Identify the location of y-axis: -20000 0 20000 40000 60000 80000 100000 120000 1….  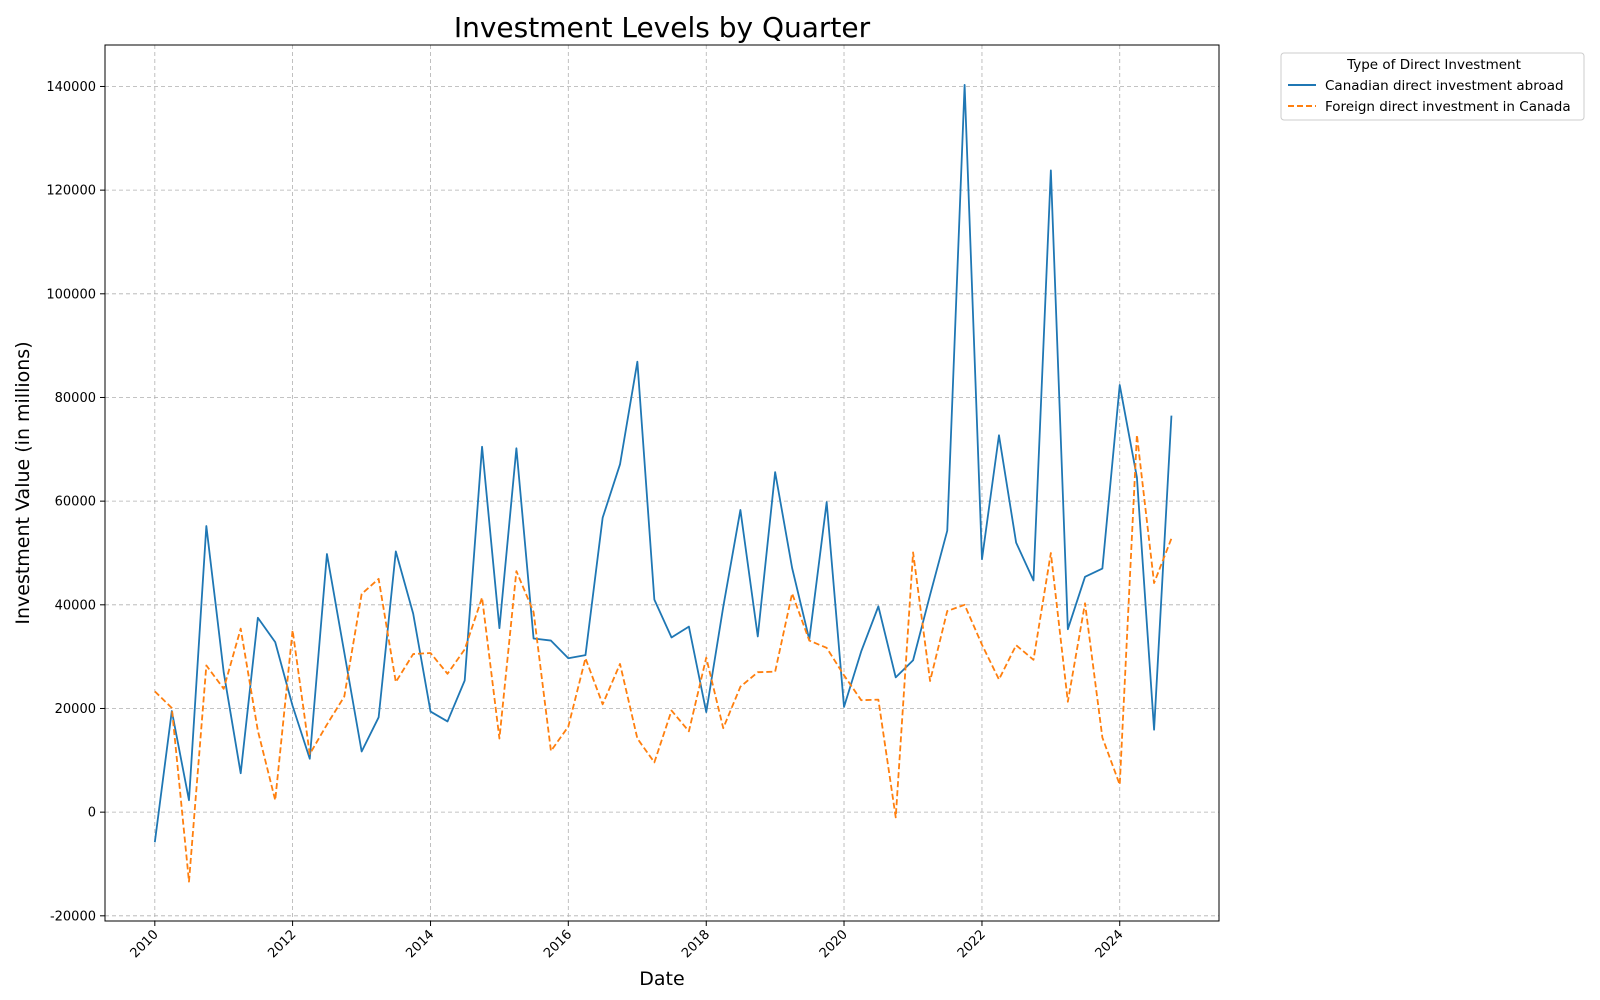
(75, 502).